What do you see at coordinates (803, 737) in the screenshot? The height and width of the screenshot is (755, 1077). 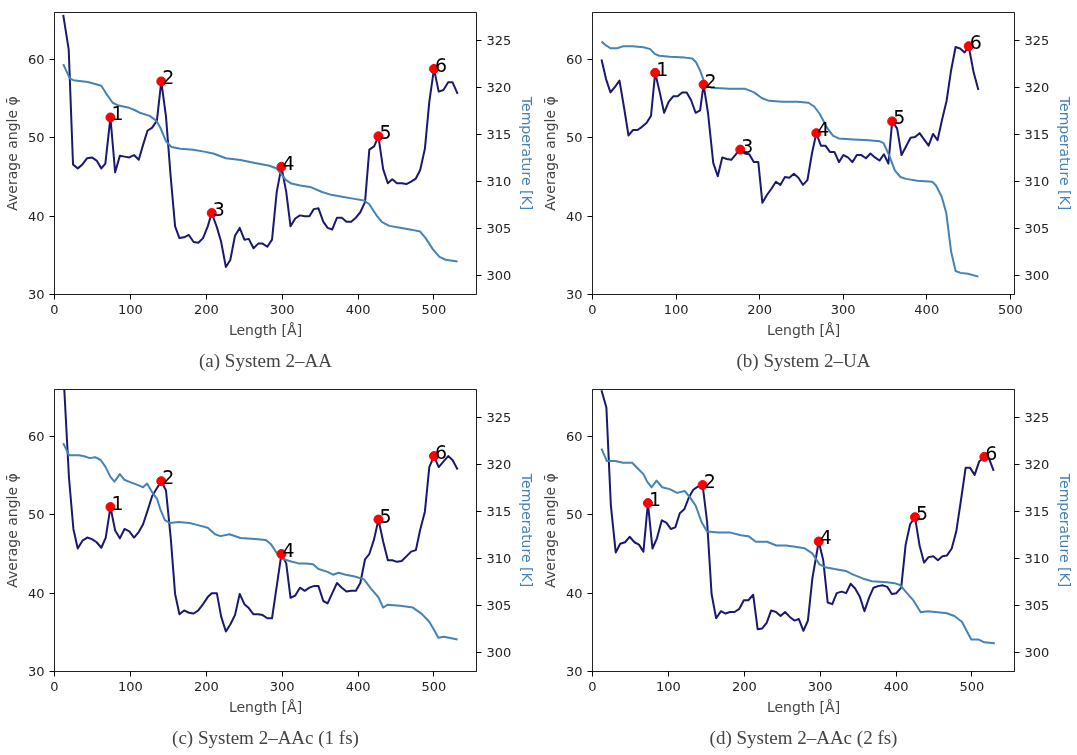 I see `text: (d) System 2–AAc (2 fs)` at bounding box center [803, 737].